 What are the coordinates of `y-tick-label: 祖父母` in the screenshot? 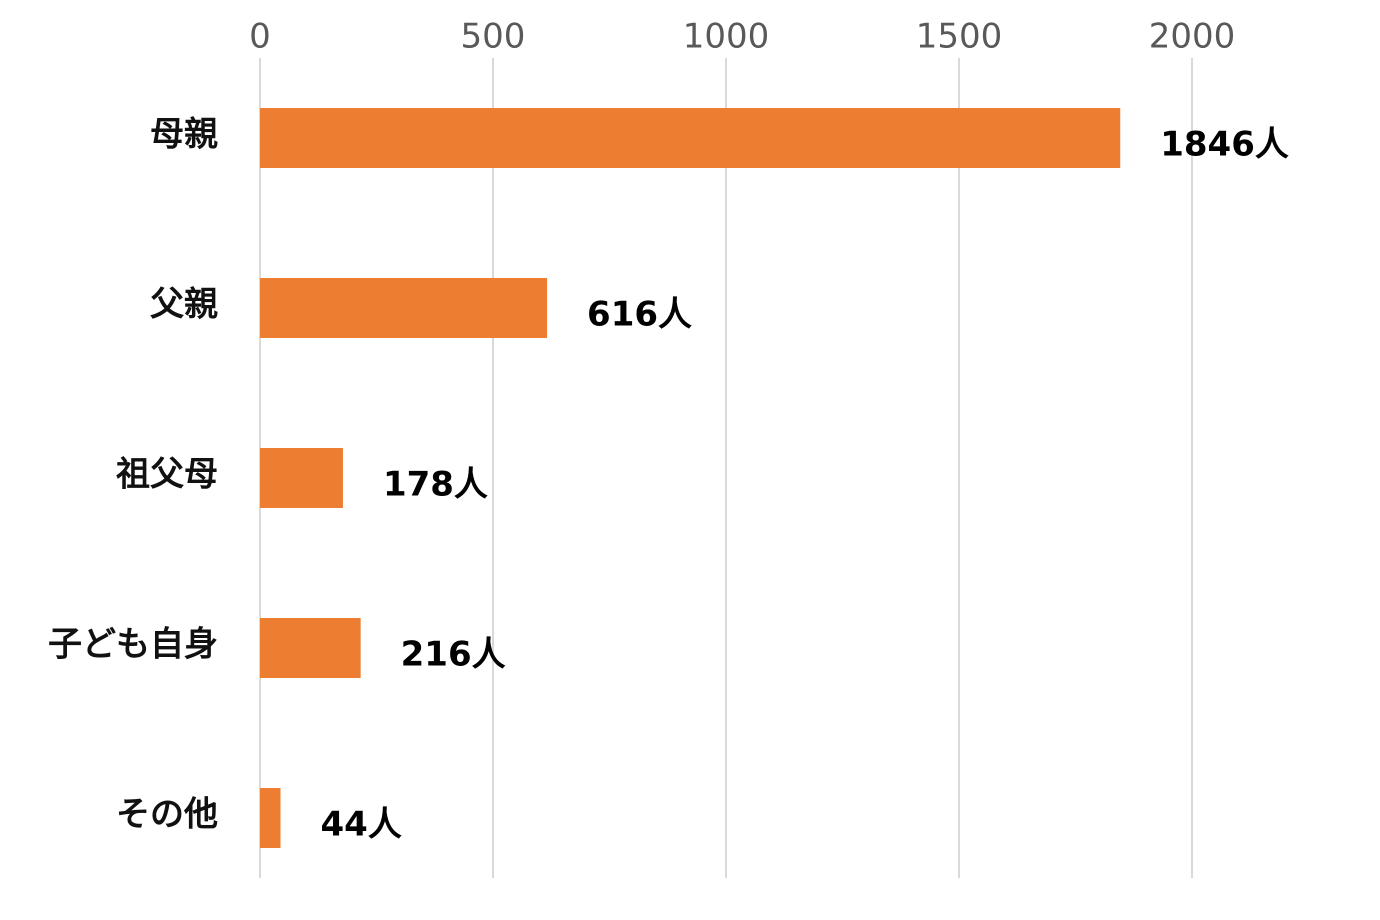 It's located at (167, 475).